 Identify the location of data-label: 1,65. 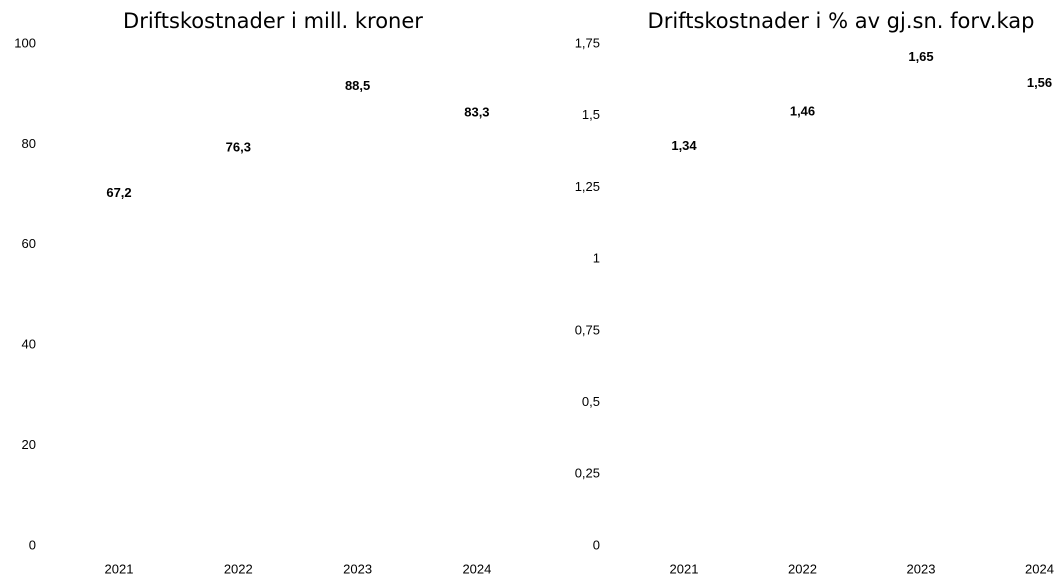
(920, 56).